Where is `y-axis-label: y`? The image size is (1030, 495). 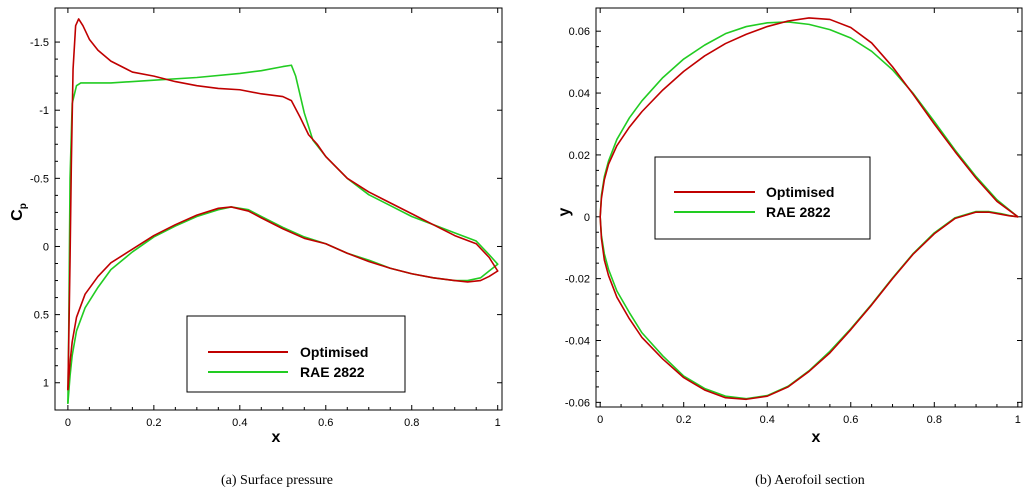 y-axis-label: y is located at coordinates (564, 211).